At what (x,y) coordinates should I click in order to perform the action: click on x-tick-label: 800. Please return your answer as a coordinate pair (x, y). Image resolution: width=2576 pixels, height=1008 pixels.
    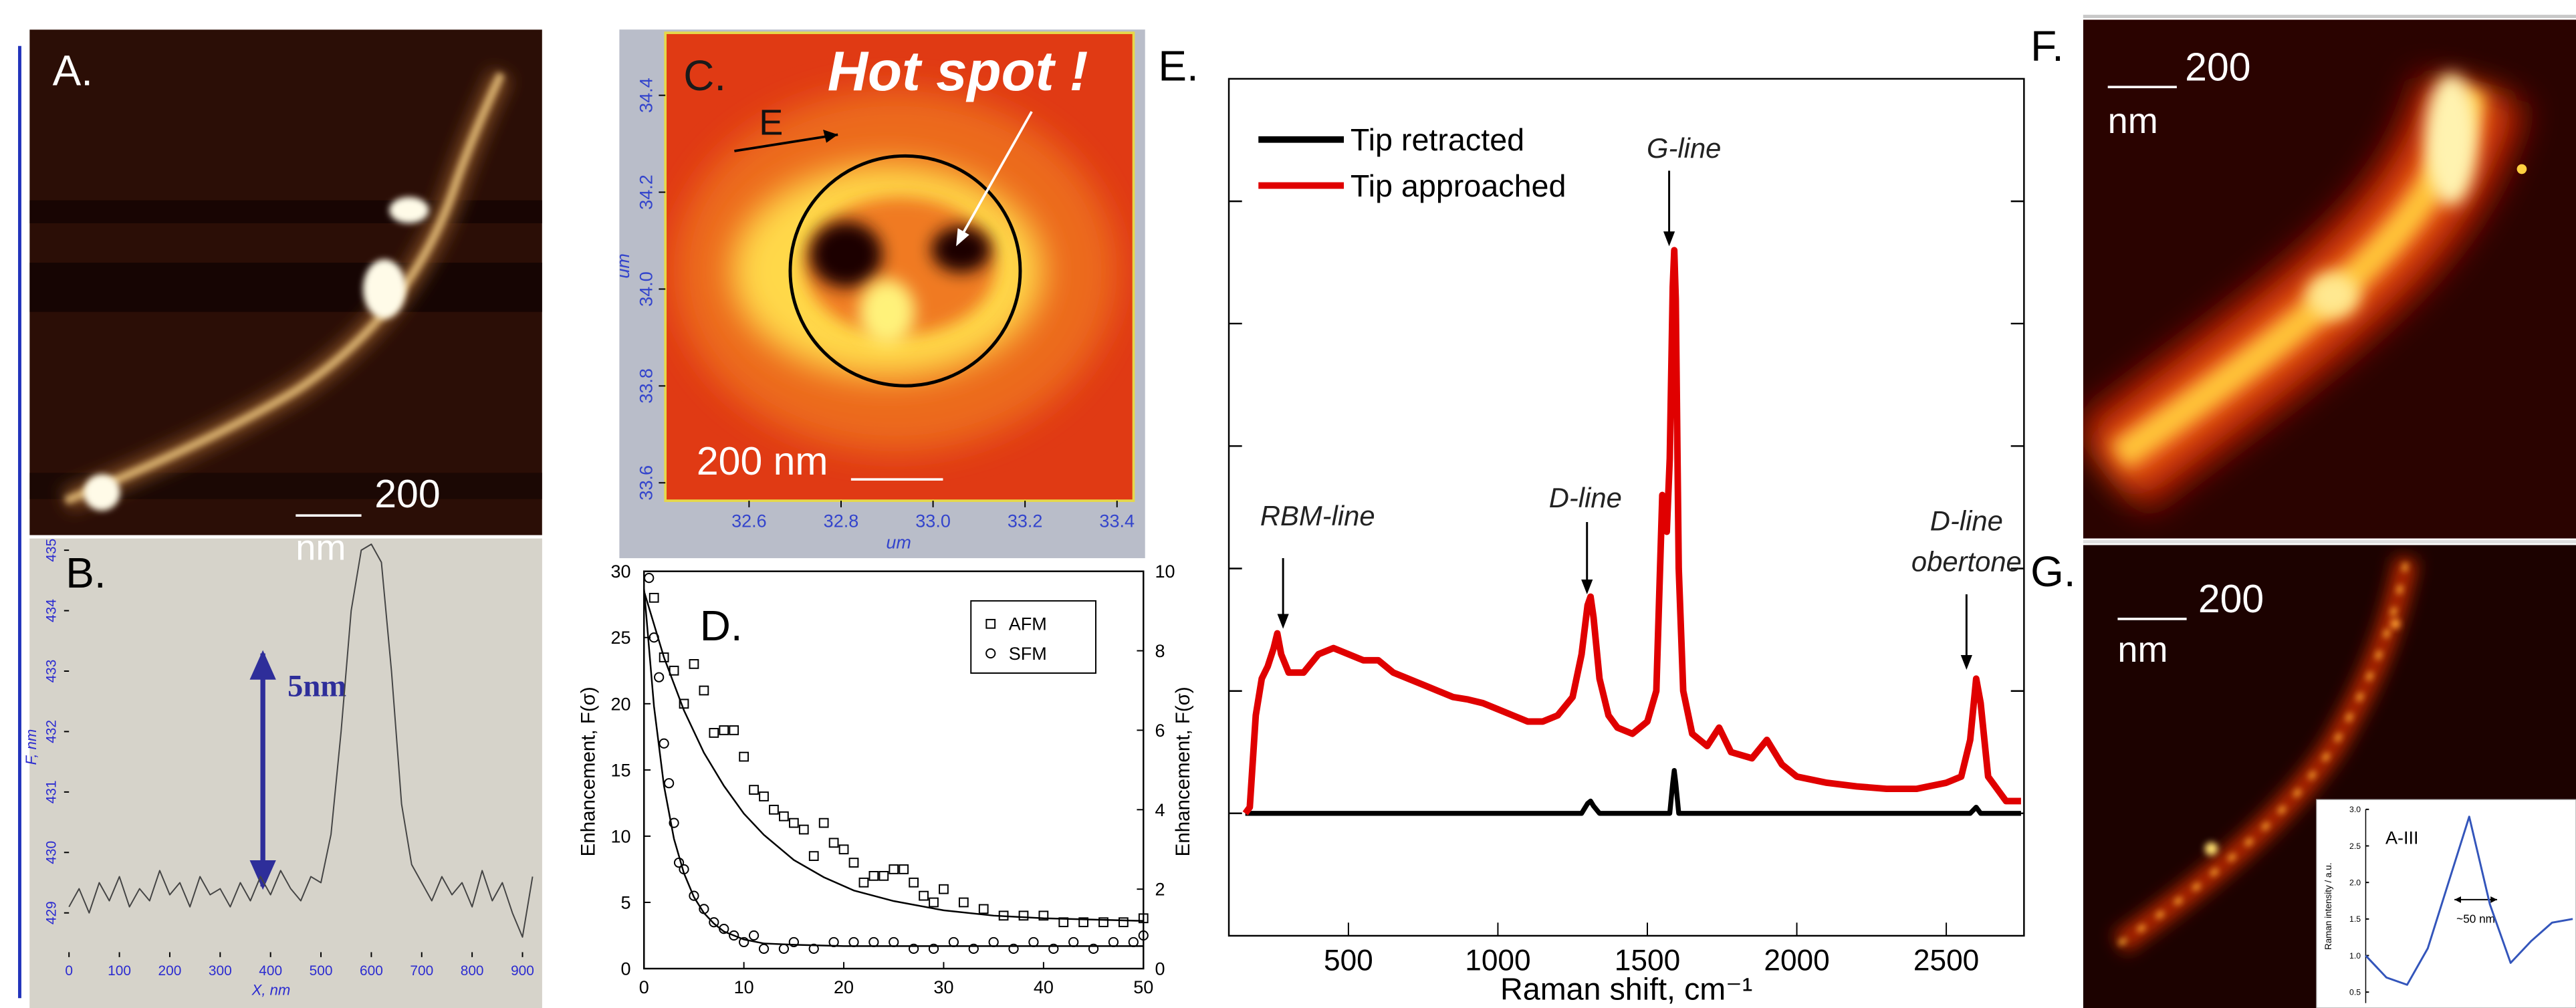
    Looking at the image, I should click on (472, 971).